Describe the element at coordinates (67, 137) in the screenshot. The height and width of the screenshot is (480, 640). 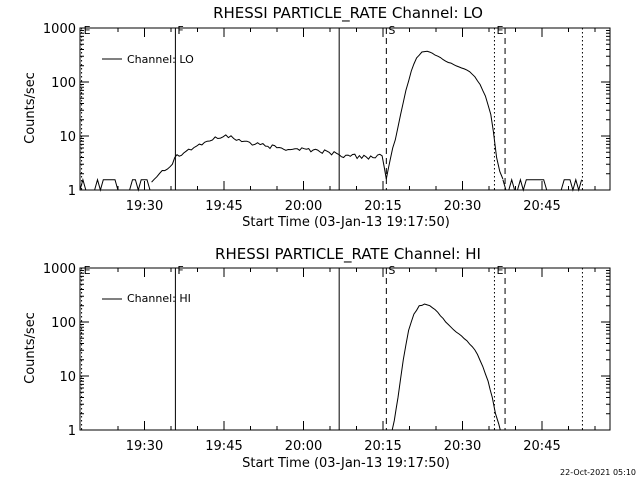
I see `panel-1-ytick-label: 10` at that location.